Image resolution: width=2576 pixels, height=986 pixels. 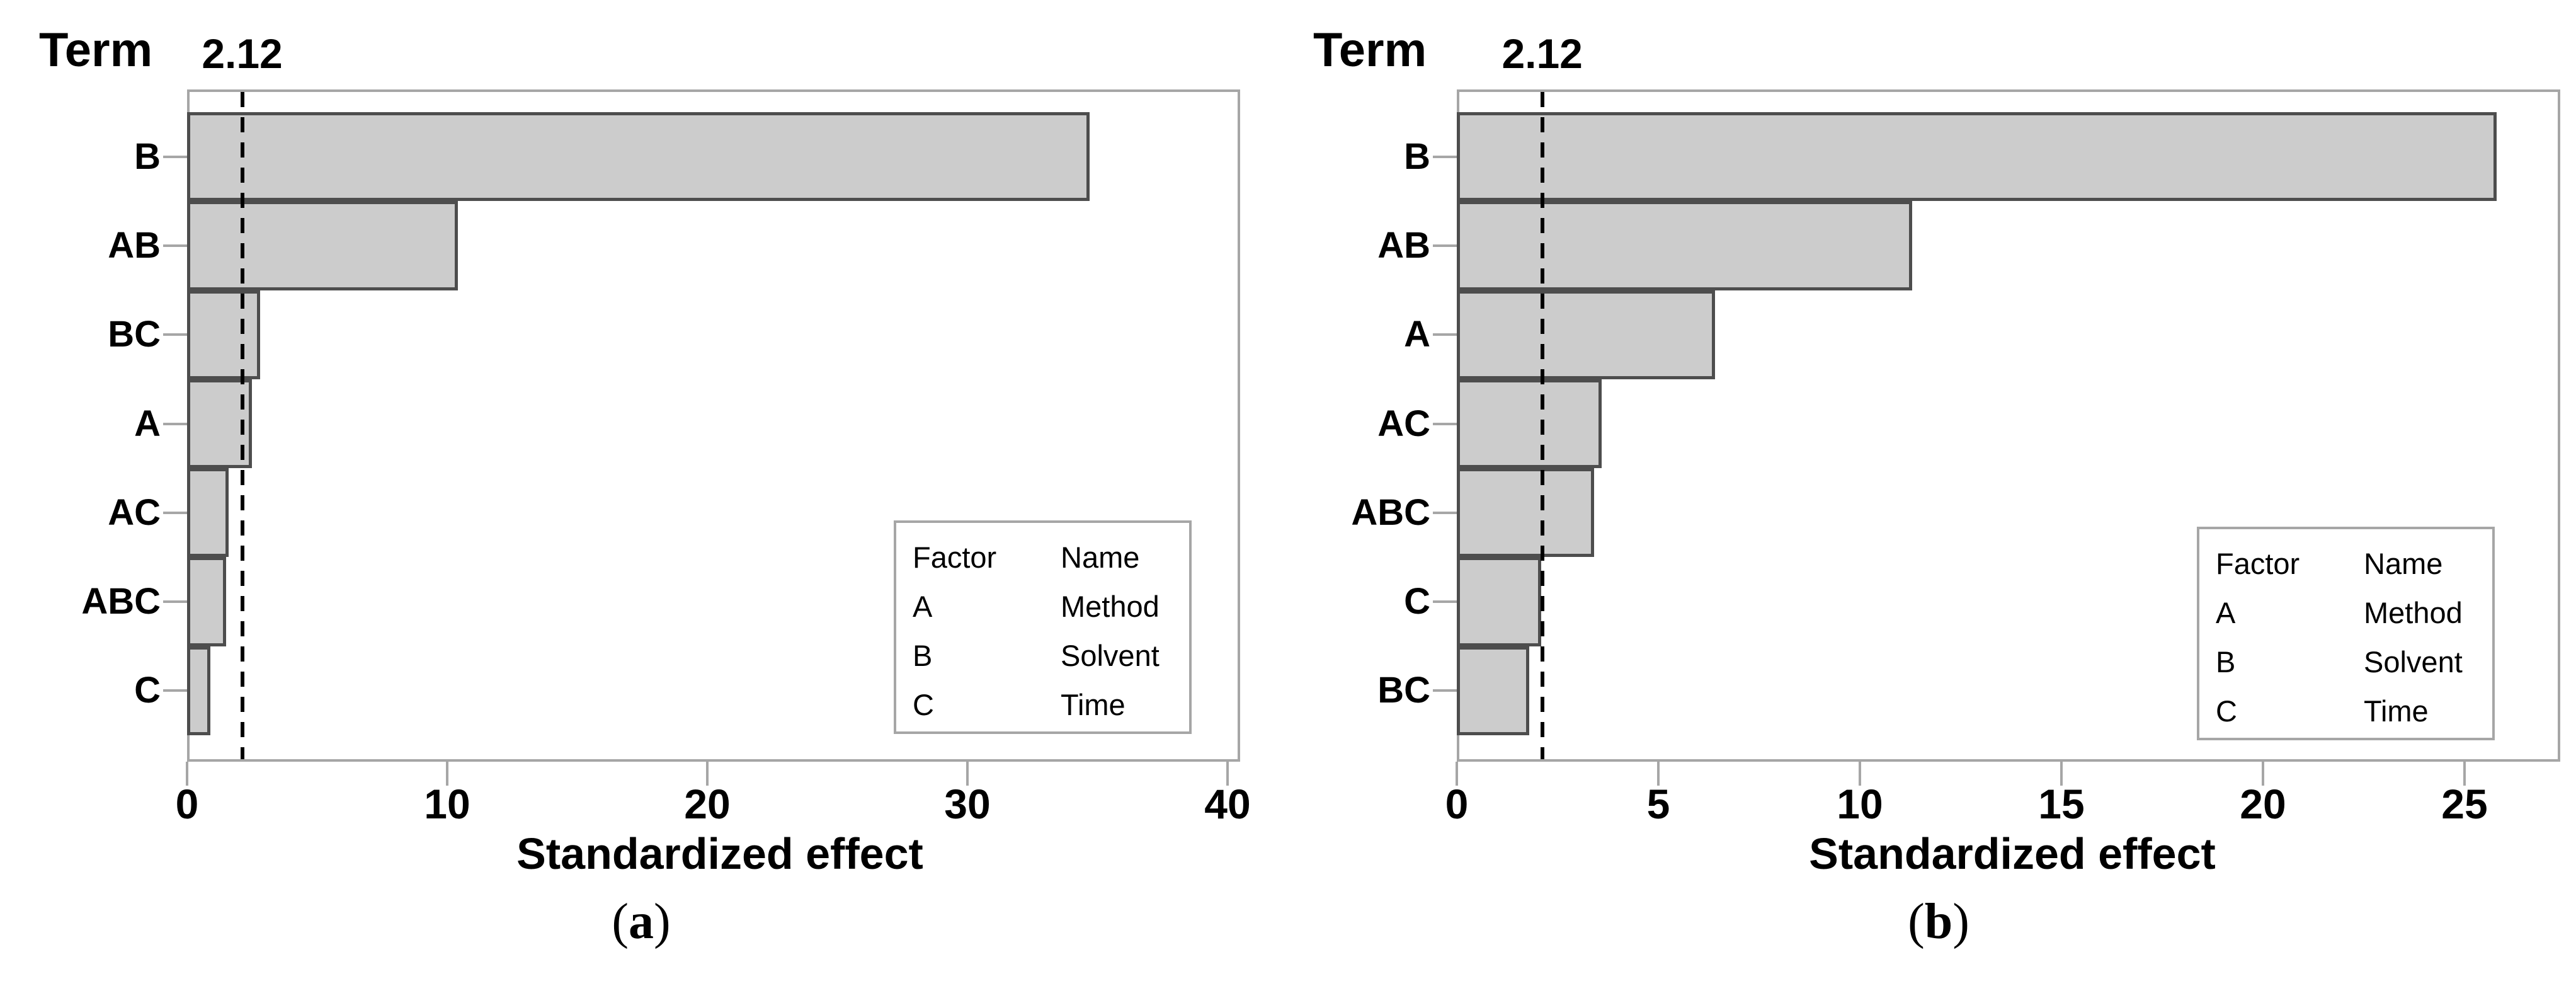 What do you see at coordinates (1586, 335) in the screenshot?
I see `bar-A` at bounding box center [1586, 335].